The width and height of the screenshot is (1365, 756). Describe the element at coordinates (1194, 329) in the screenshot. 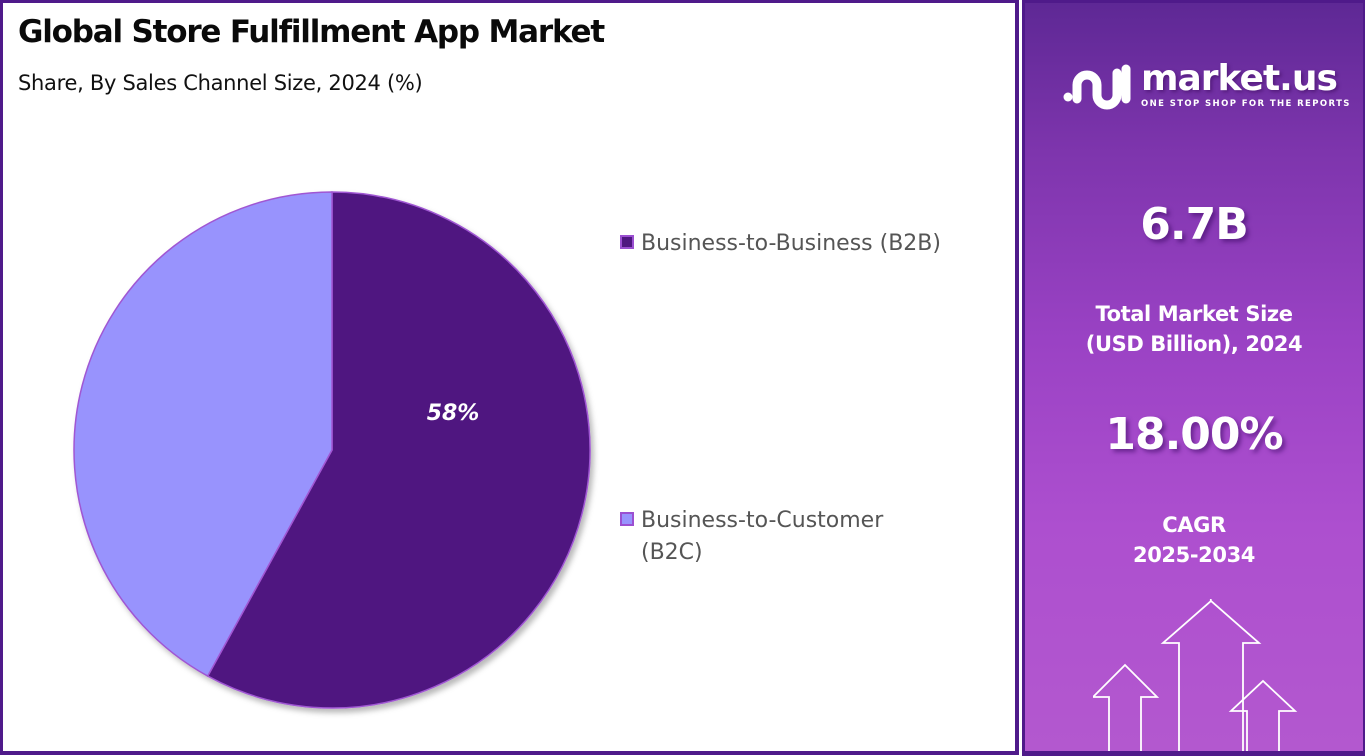

I see `market-size-caption: Total Market Size (USD Billion), 2024` at that location.